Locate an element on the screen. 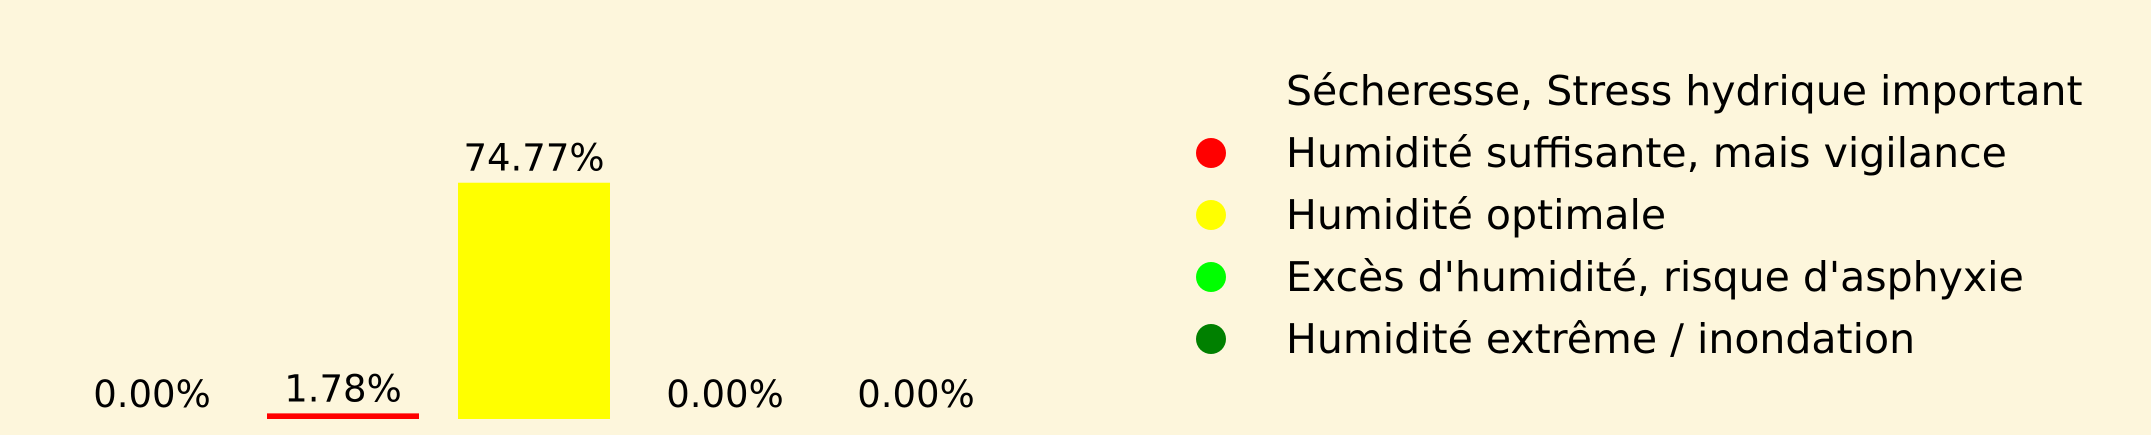  bar-value-label-4: 0.00% is located at coordinates (725, 394).